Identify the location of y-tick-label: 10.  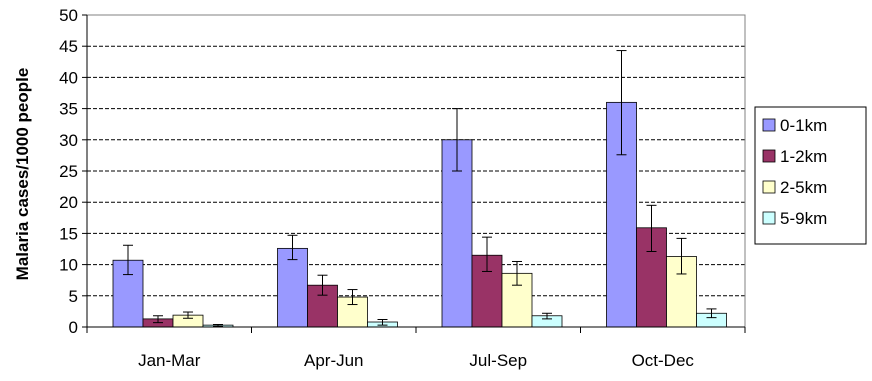
(68, 265).